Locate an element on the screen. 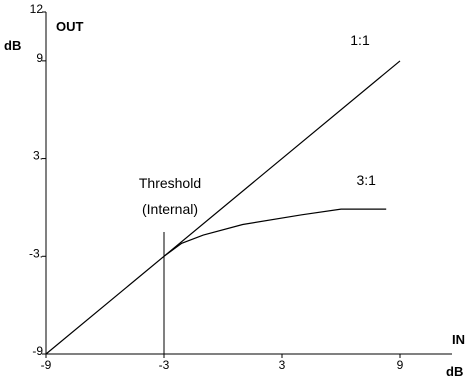 The width and height of the screenshot is (476, 379). threshold-label-line1: Threshold is located at coordinates (170, 183).